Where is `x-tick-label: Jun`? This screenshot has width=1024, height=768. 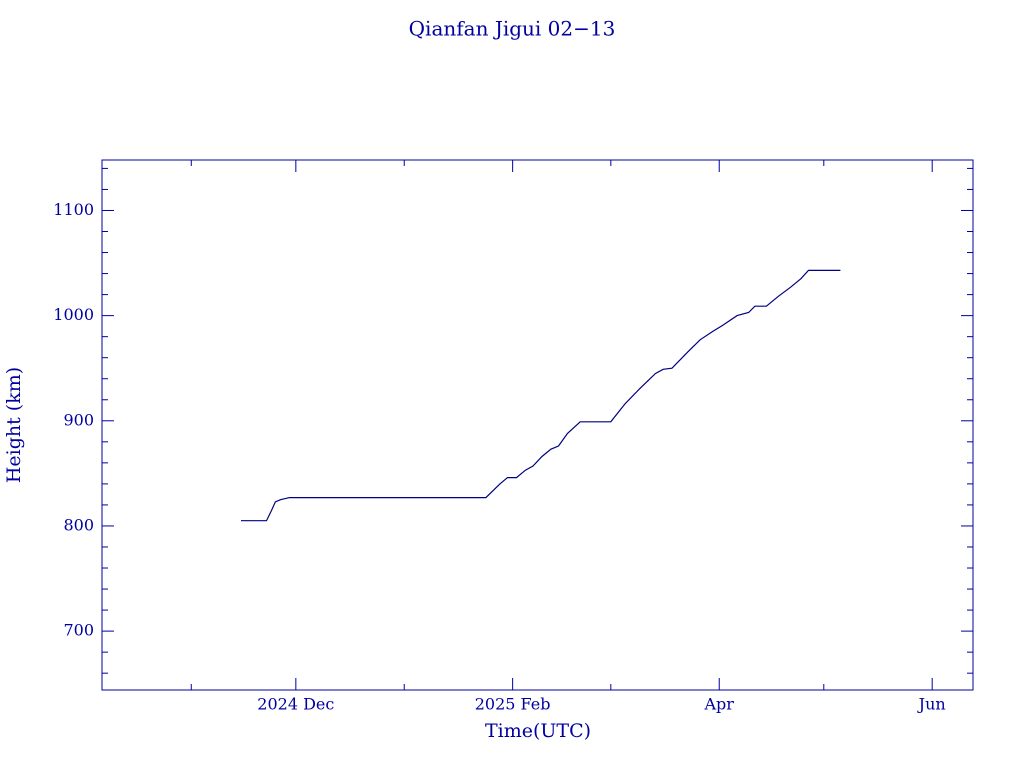
x-tick-label: Jun is located at coordinates (931, 704).